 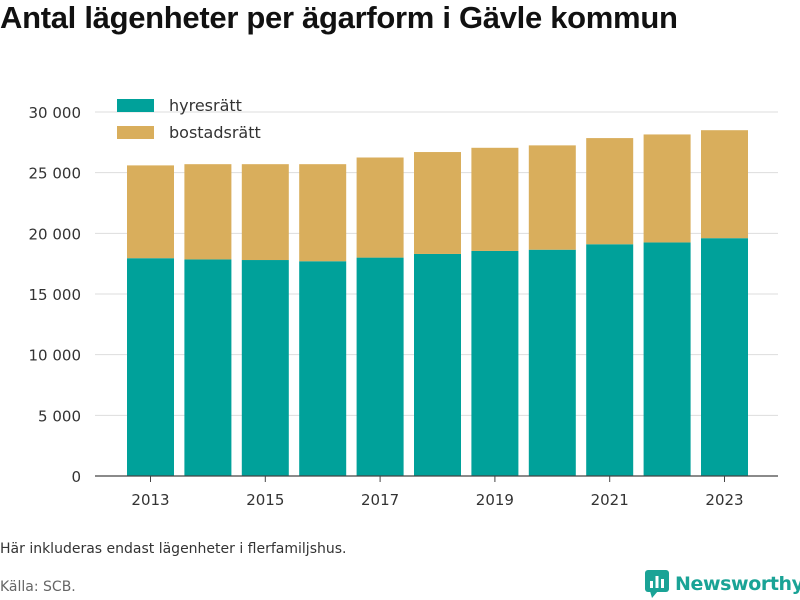 What do you see at coordinates (189, 119) in the screenshot?
I see `legend: hyresrätt bostadsrätt` at bounding box center [189, 119].